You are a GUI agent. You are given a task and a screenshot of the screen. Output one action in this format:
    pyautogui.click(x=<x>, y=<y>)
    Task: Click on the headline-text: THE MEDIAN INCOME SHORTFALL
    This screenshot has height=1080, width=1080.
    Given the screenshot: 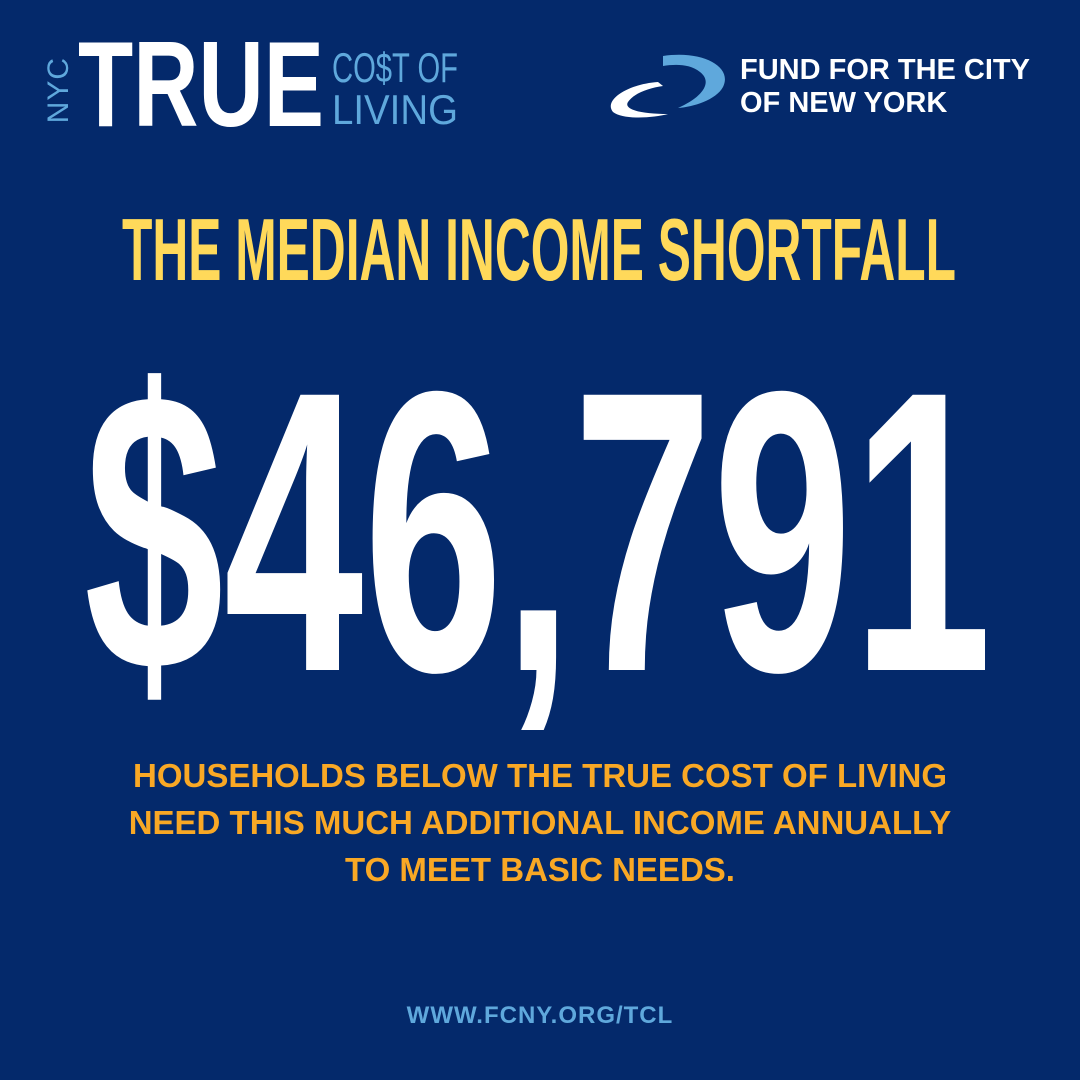 What is the action you would take?
    pyautogui.click(x=539, y=247)
    